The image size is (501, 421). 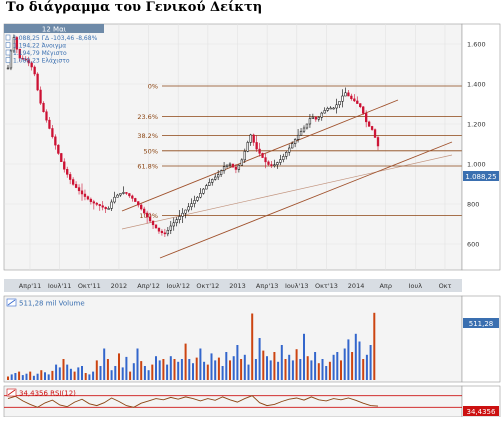 I want to click on last-price-tag, so click(x=481, y=176).